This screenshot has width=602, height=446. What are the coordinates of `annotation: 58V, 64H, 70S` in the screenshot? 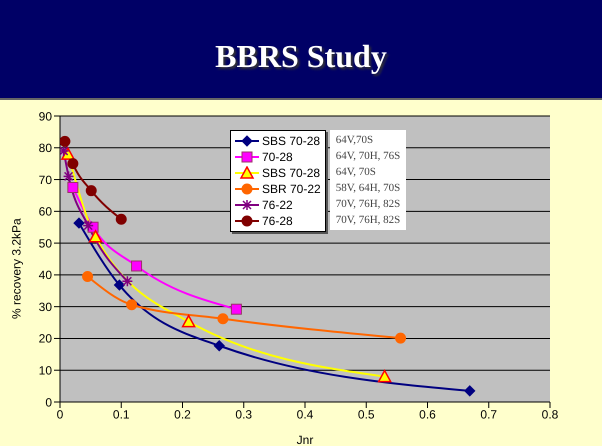 It's located at (368, 188).